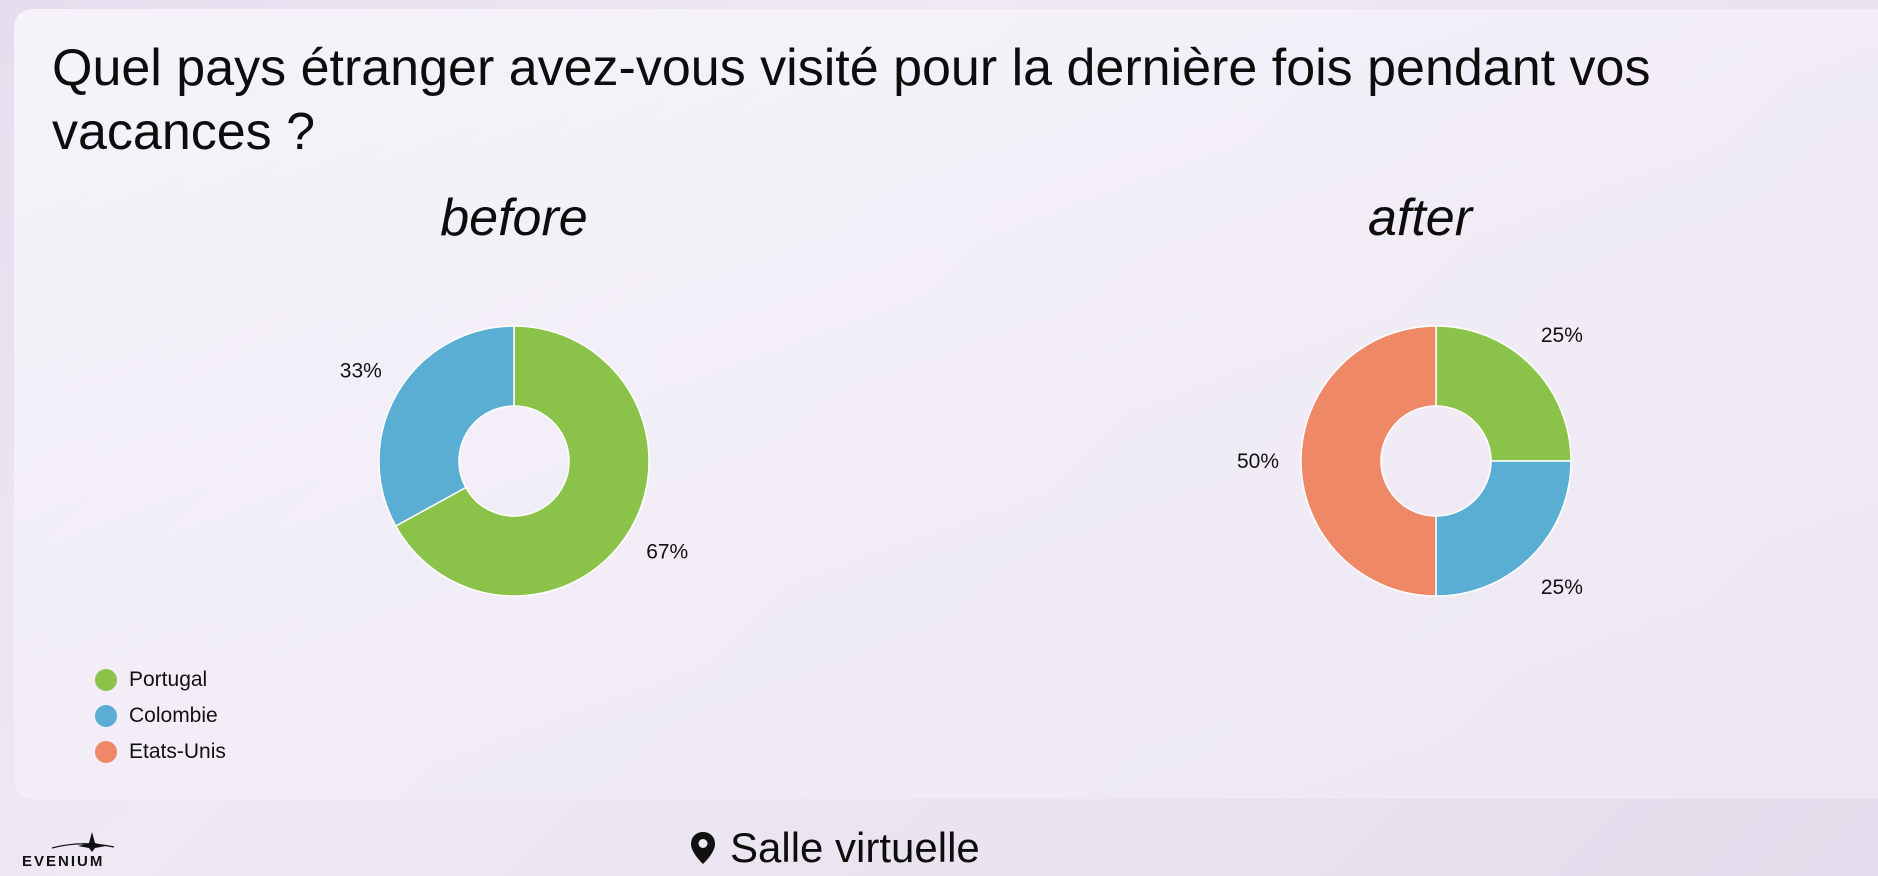 The width and height of the screenshot is (1878, 876). What do you see at coordinates (1421, 218) in the screenshot?
I see `chart-title: after` at bounding box center [1421, 218].